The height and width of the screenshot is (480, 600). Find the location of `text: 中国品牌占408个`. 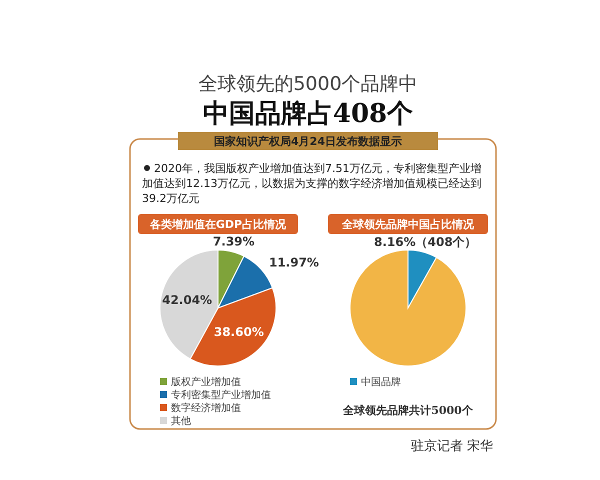

text: 中国品牌占408个 is located at coordinates (308, 114).